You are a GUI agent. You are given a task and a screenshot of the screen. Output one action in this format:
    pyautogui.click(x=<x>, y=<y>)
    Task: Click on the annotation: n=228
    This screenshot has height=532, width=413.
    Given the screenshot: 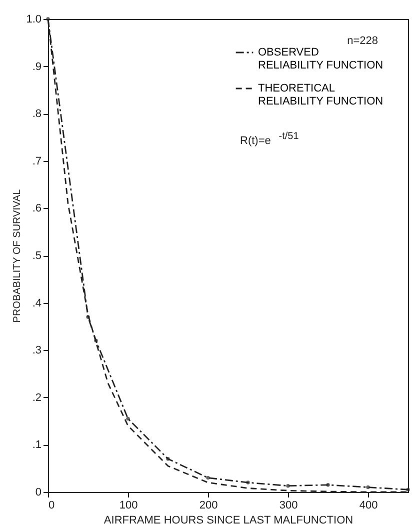 What is the action you would take?
    pyautogui.click(x=362, y=41)
    